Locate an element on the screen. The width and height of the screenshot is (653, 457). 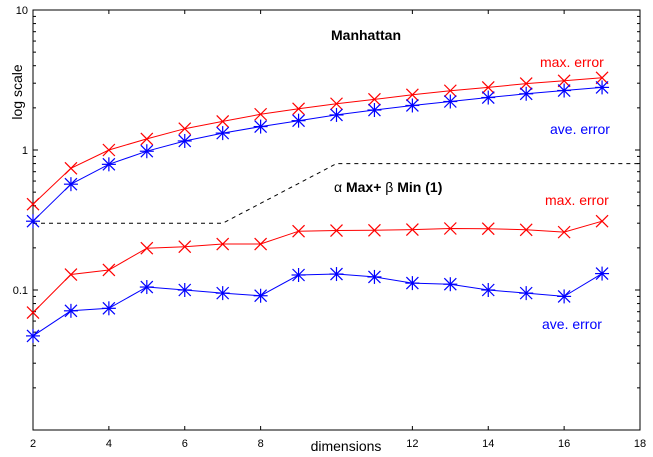
y-axis-label: log scale is located at coordinates (17, 91).